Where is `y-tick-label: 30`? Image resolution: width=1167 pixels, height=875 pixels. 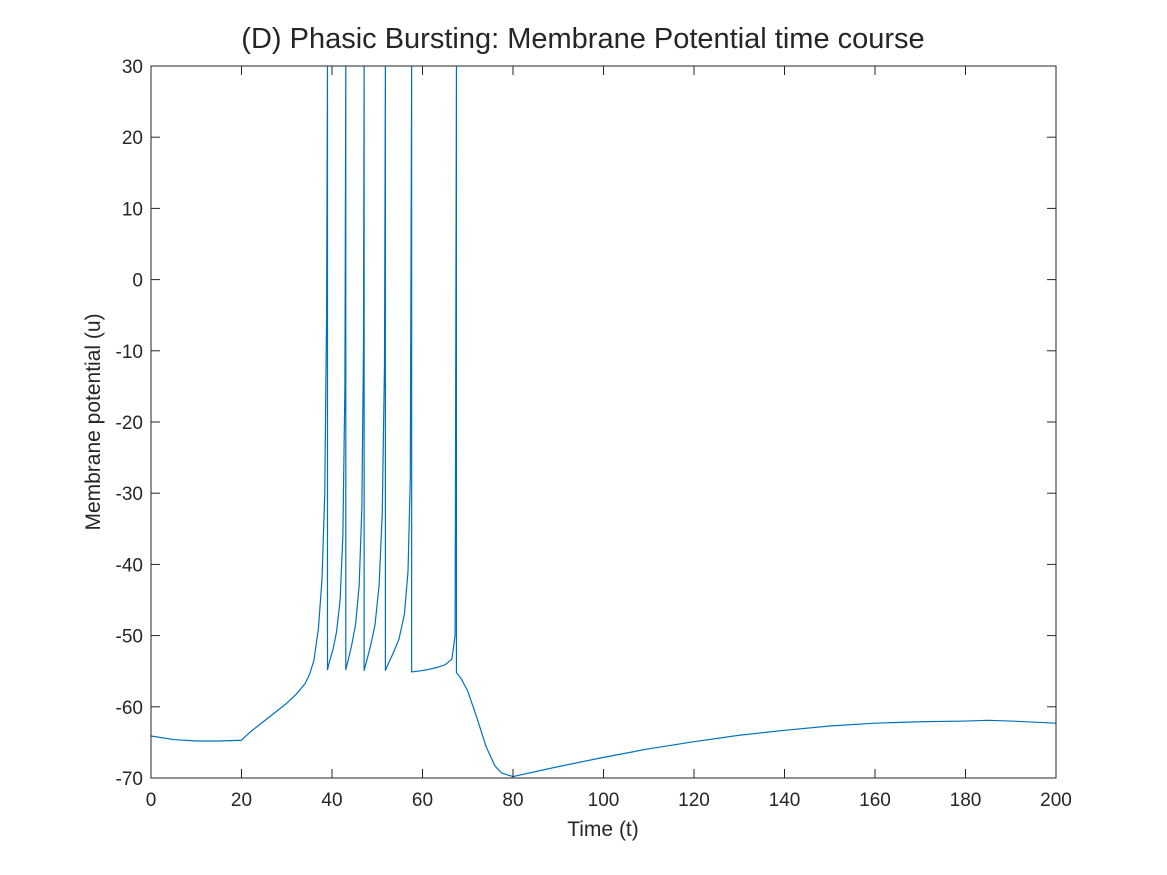 y-tick-label: 30 is located at coordinates (132, 67).